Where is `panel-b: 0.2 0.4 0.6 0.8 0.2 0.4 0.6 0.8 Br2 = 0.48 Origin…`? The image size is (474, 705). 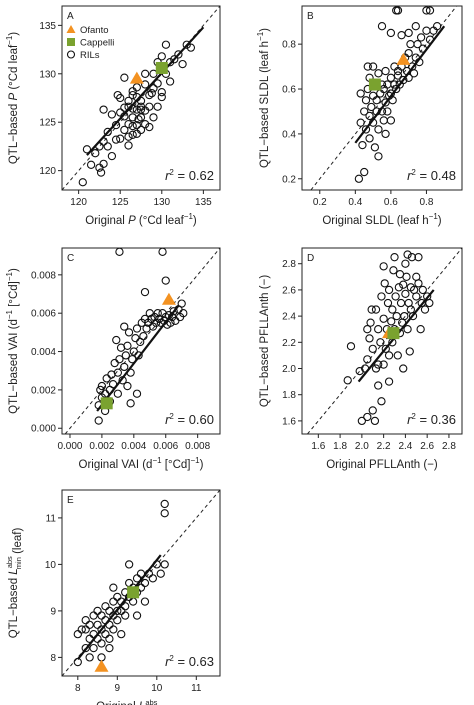
panel-b: 0.2 0.4 0.6 0.8 0.2 0.4 0.6 0.8 Br2 = 0.48 Origin… is located at coordinates (359, 116).